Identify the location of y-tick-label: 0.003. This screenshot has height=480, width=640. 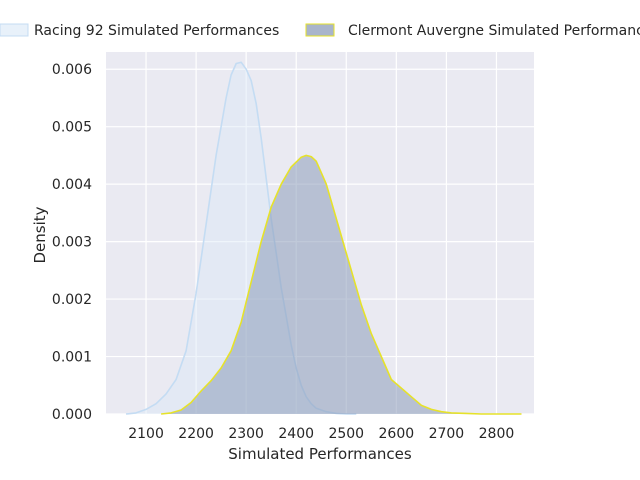
(72, 243).